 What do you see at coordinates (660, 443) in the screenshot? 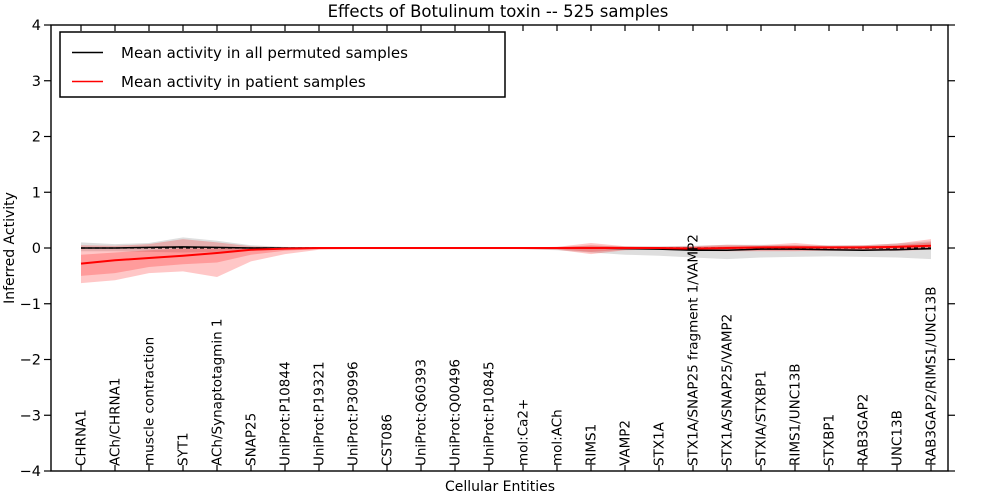
I see `x-tick-label: STX1A` at bounding box center [660, 443].